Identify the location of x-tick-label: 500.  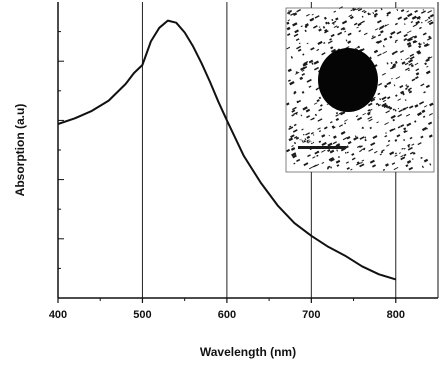
(142, 315).